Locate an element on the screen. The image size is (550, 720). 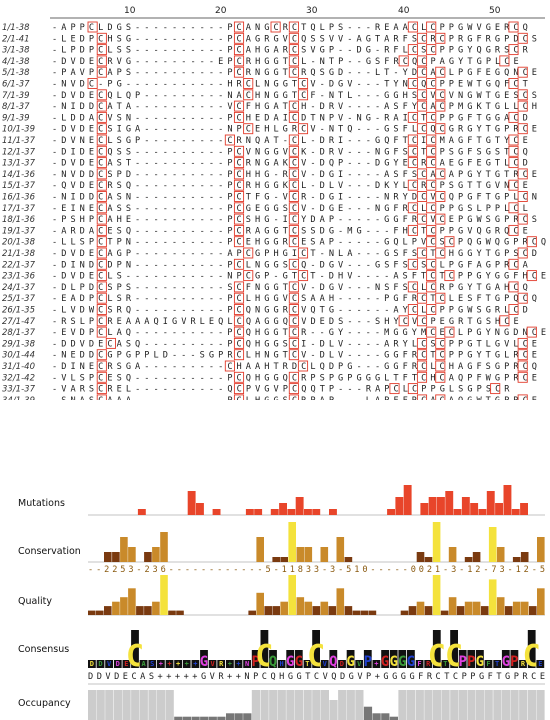
sequence-label: 1/1-38 is located at coordinates (16, 28).